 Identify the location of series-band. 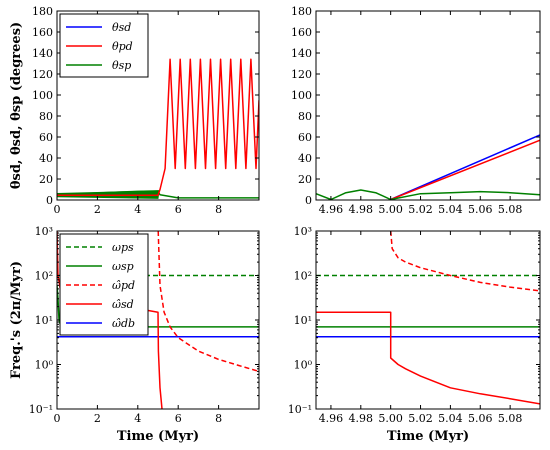
(108, 194).